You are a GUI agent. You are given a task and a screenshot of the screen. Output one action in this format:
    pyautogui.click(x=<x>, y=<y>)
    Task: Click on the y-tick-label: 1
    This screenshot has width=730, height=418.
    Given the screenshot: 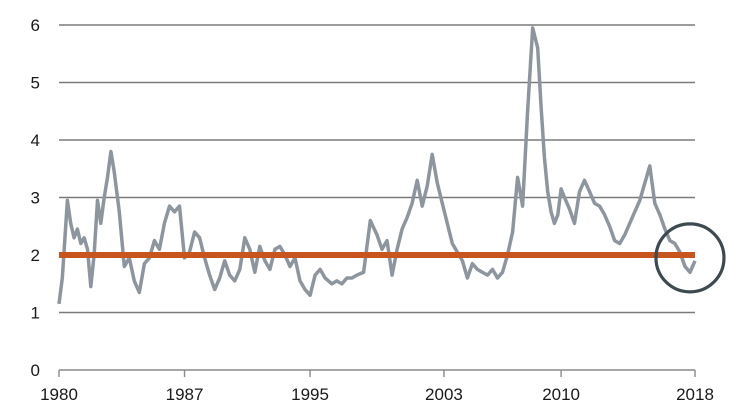 What is the action you would take?
    pyautogui.click(x=35, y=313)
    